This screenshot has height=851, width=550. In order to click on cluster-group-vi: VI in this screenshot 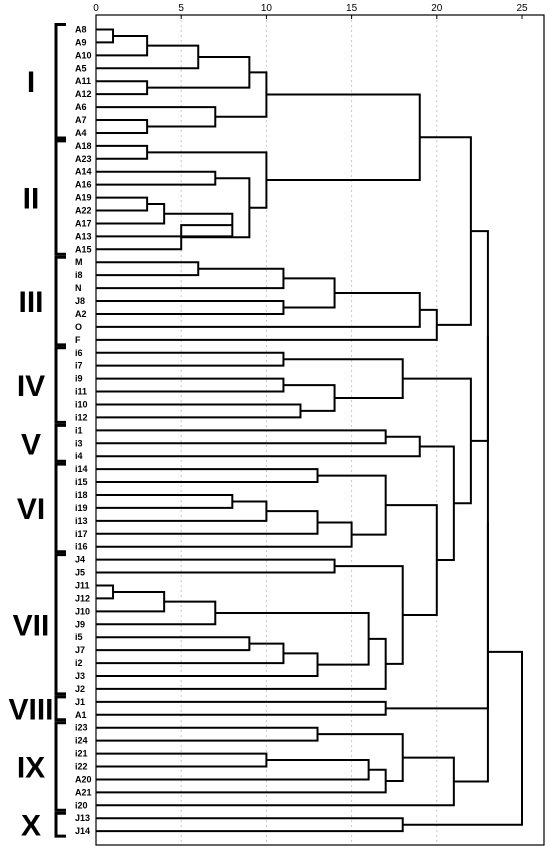, I will do `click(41, 508)`.